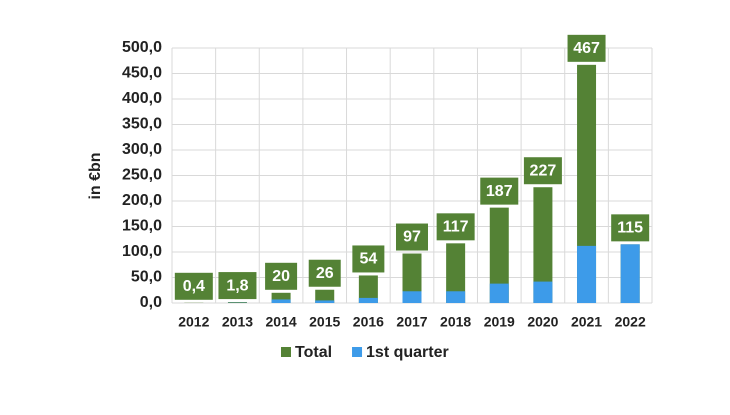  Describe the element at coordinates (194, 286) in the screenshot. I see `data-label: 0,4` at that location.